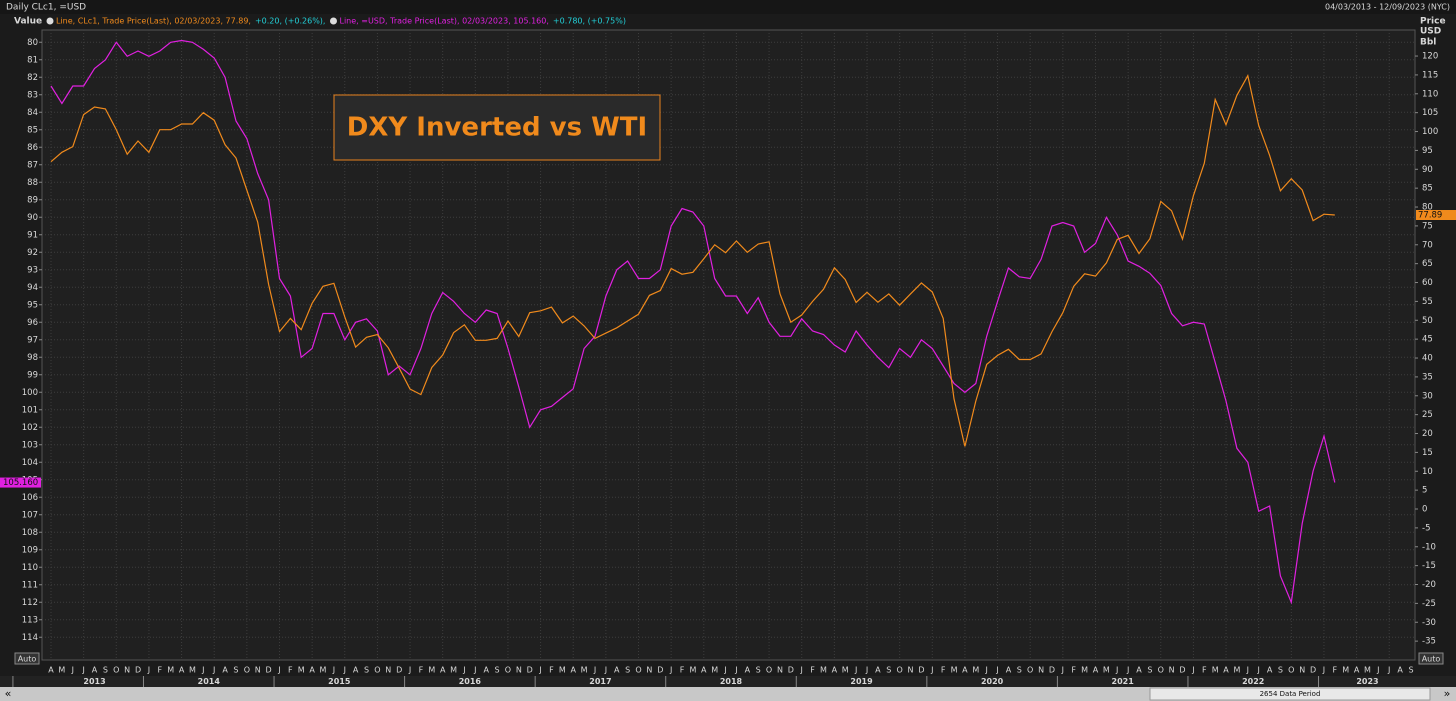 Image resolution: width=1456 pixels, height=701 pixels. Describe the element at coordinates (32, 340) in the screenshot. I see `y-tick-label: 97` at that location.